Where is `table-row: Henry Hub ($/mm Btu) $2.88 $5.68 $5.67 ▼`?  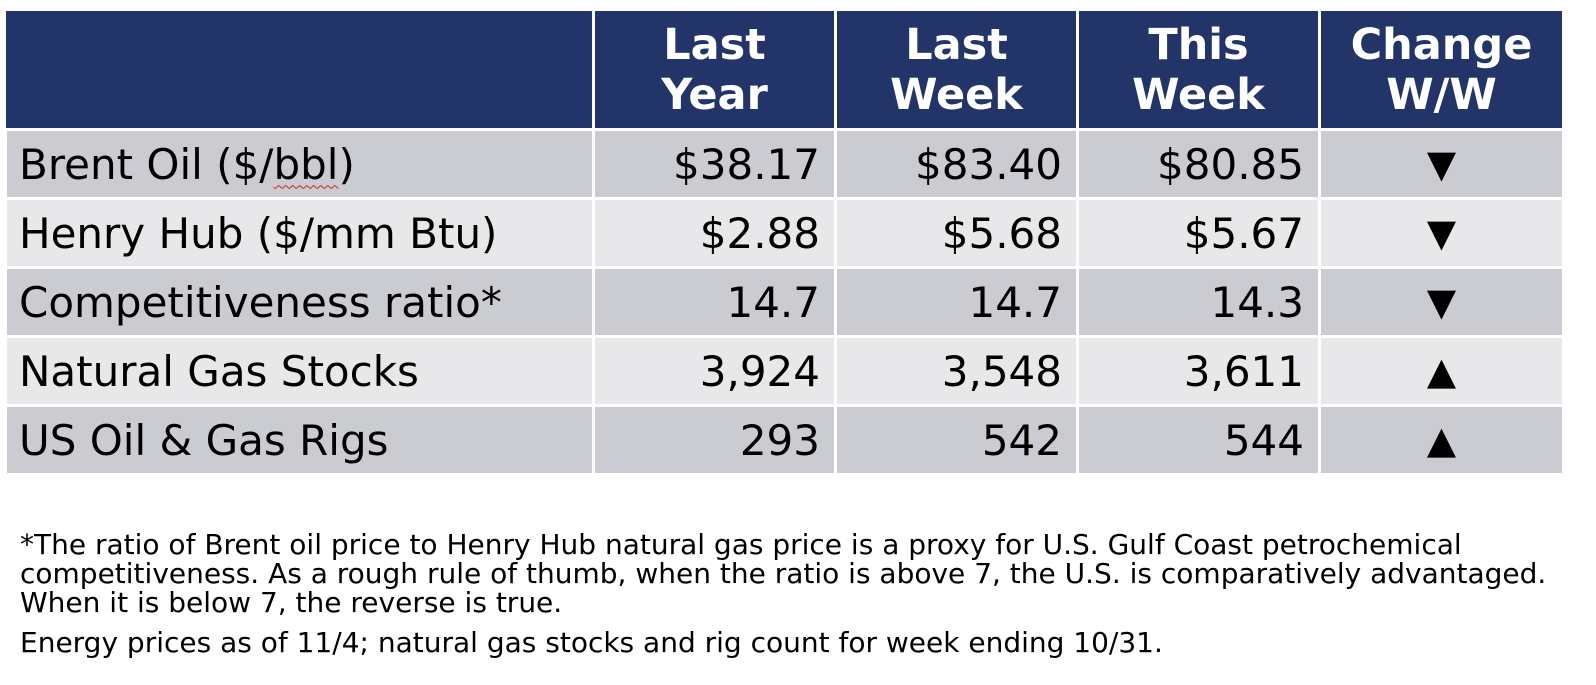
table-row: Henry Hub ($/mm Btu) $2.88 $5.68 $5.67 ▼ is located at coordinates (784, 233).